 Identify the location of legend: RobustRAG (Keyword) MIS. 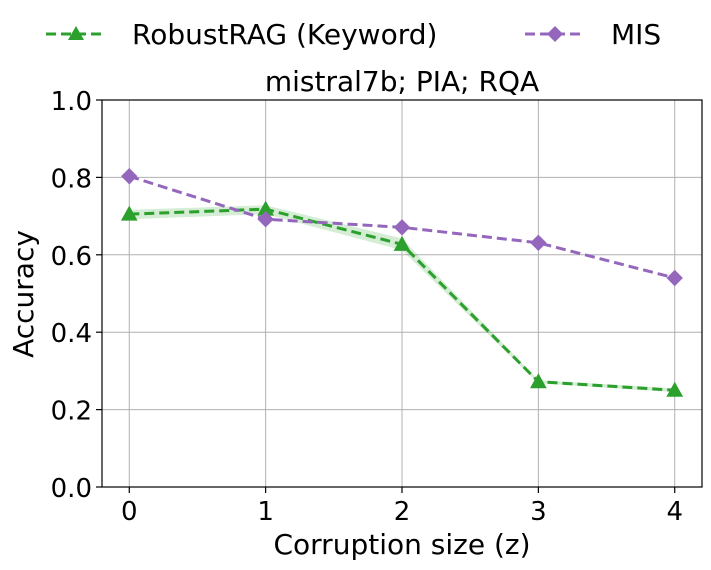
(353, 34).